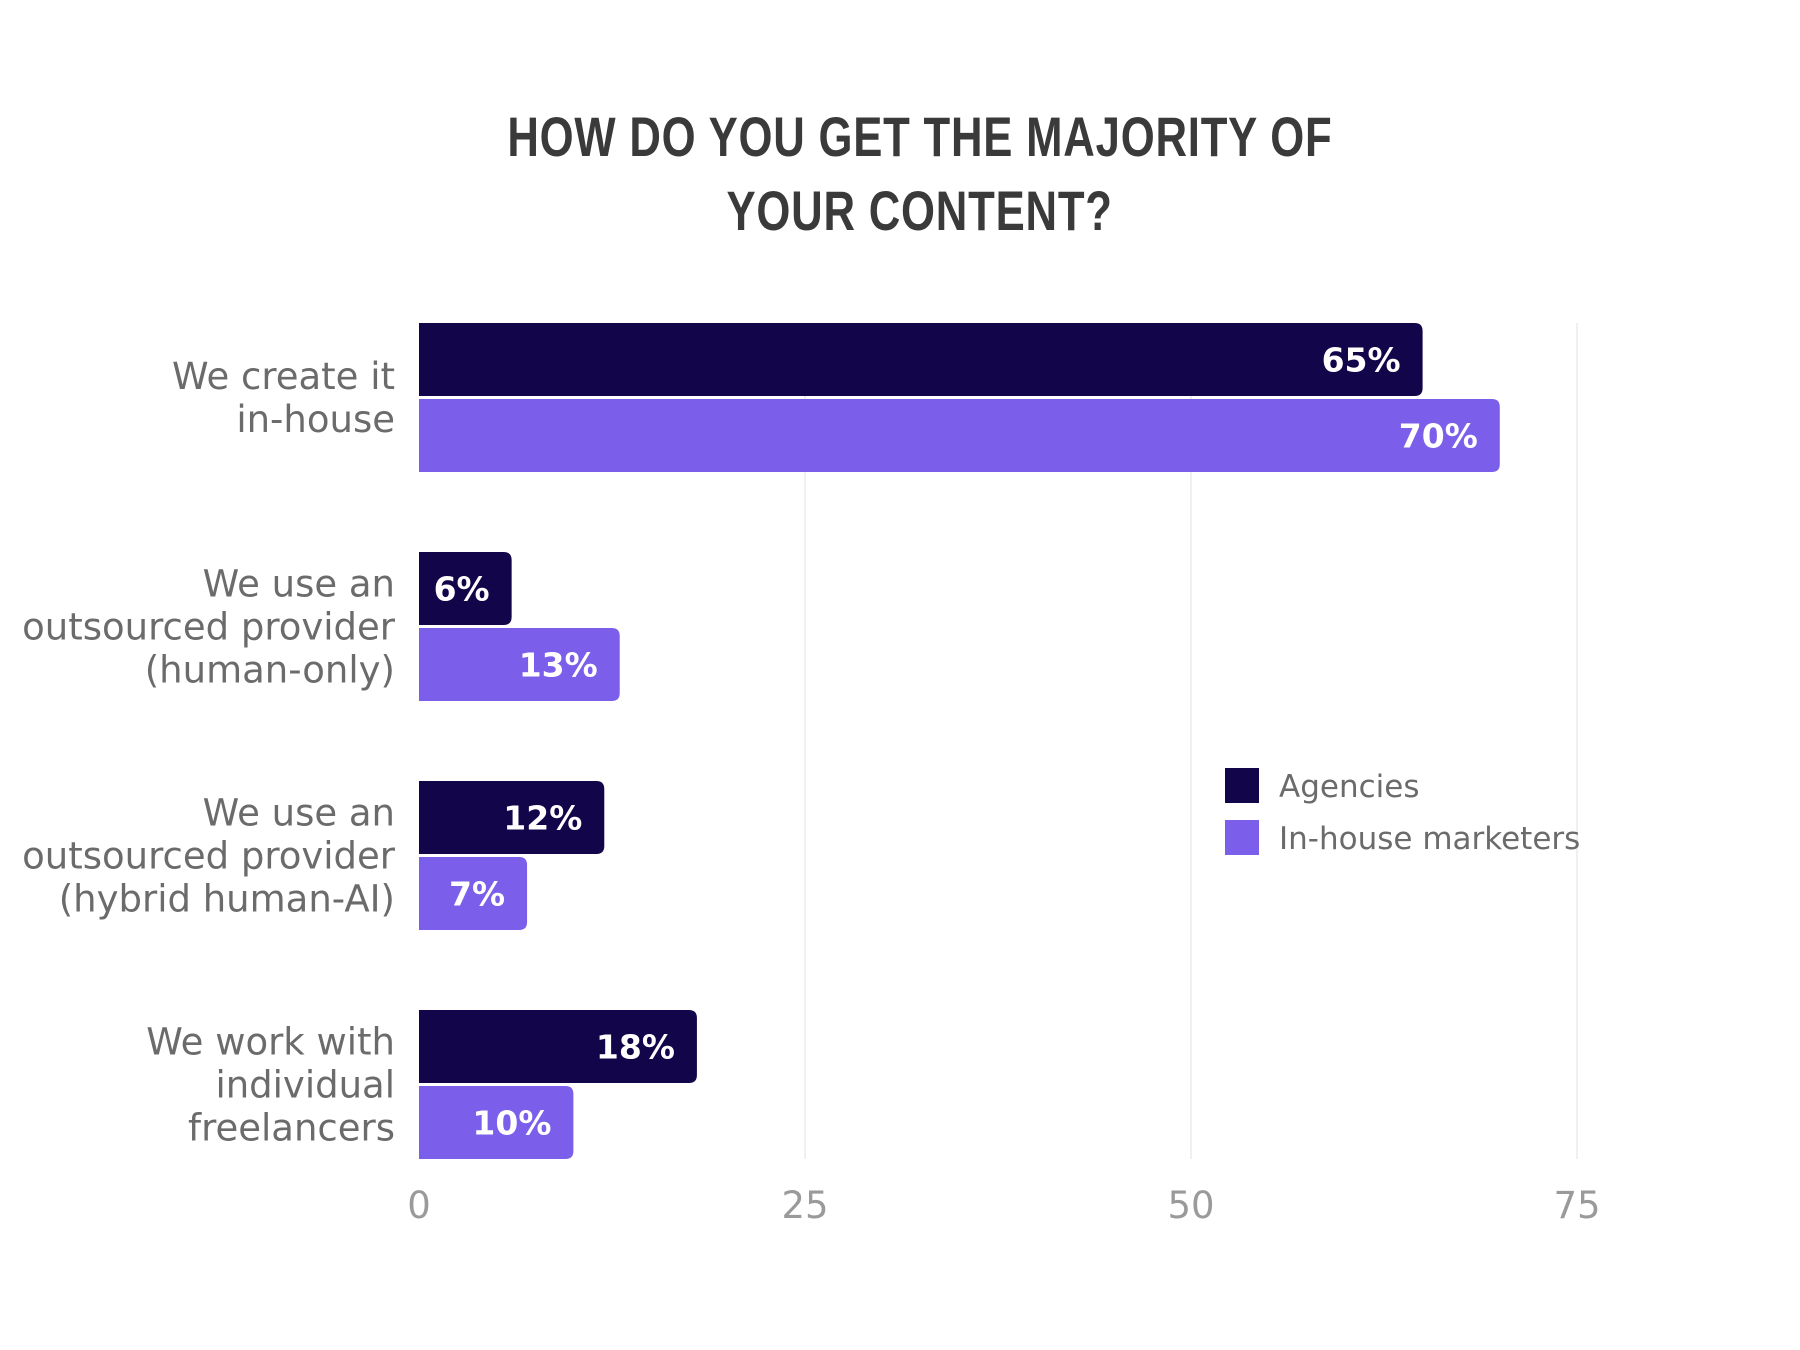  What do you see at coordinates (558, 665) in the screenshot?
I see `data-label: 13%` at bounding box center [558, 665].